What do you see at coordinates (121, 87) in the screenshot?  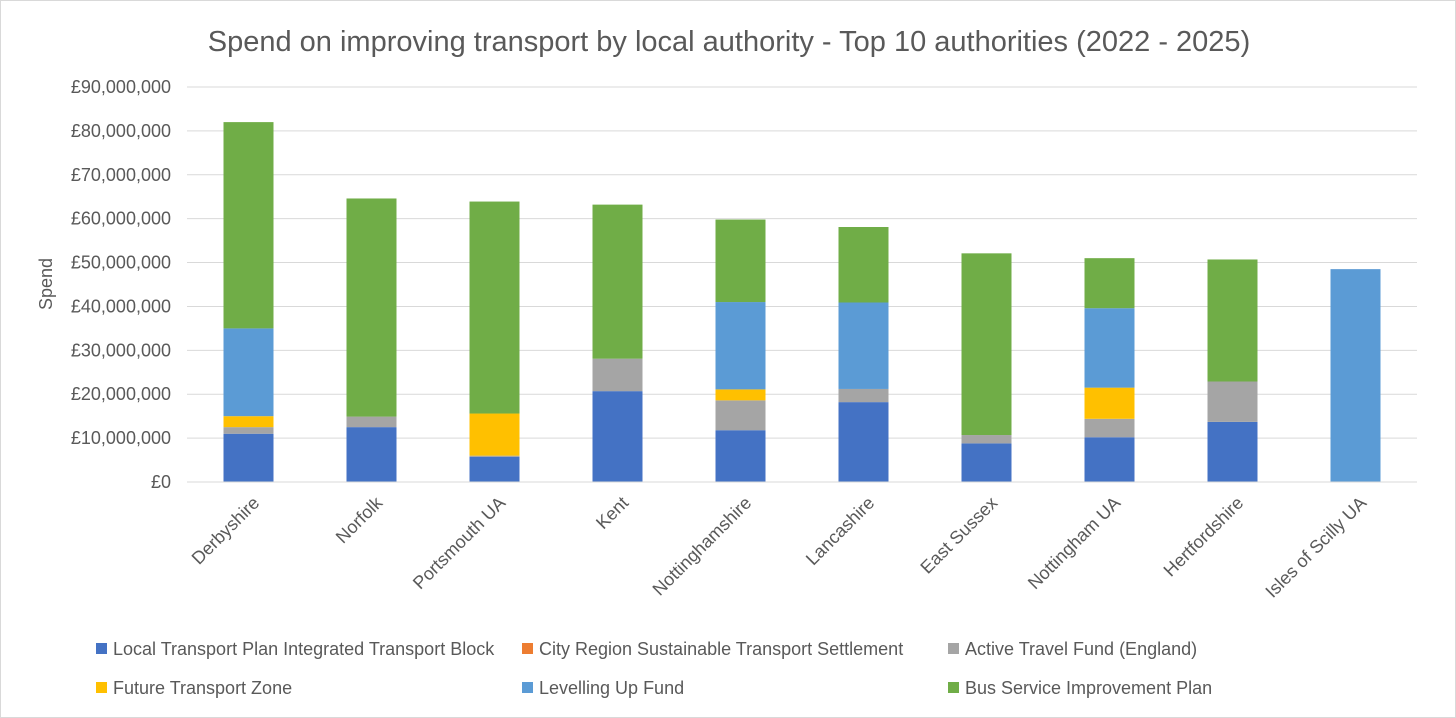 I see `y-tick-label: £90,000,000` at bounding box center [121, 87].